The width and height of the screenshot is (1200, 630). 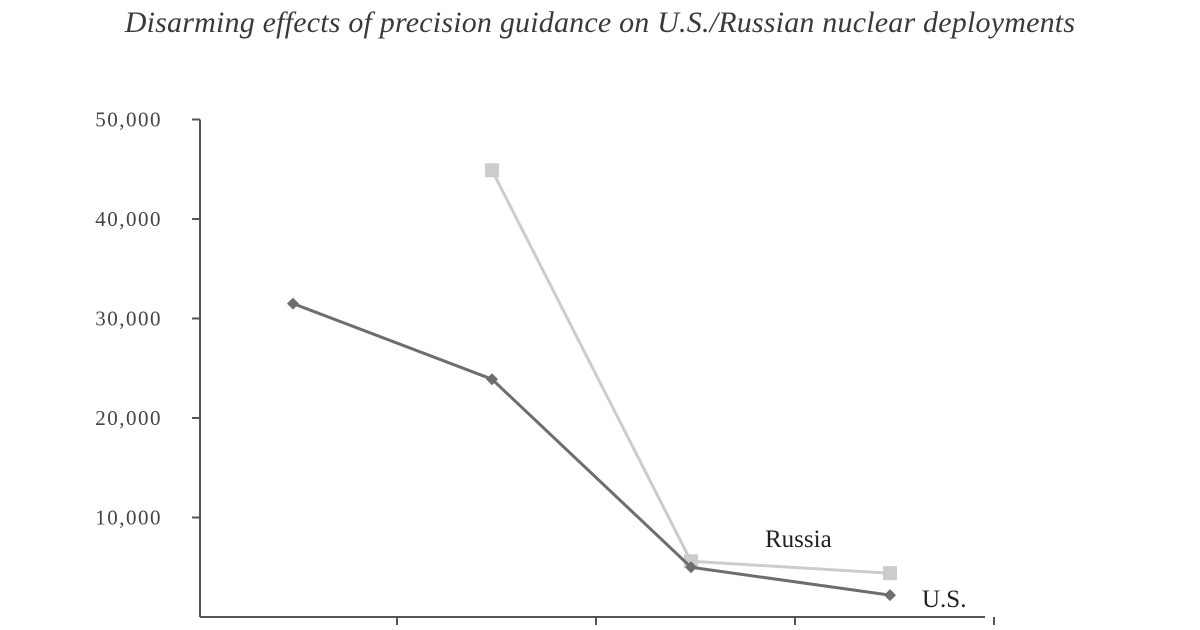 I want to click on y-tick-label: 30,000, so click(x=128, y=319).